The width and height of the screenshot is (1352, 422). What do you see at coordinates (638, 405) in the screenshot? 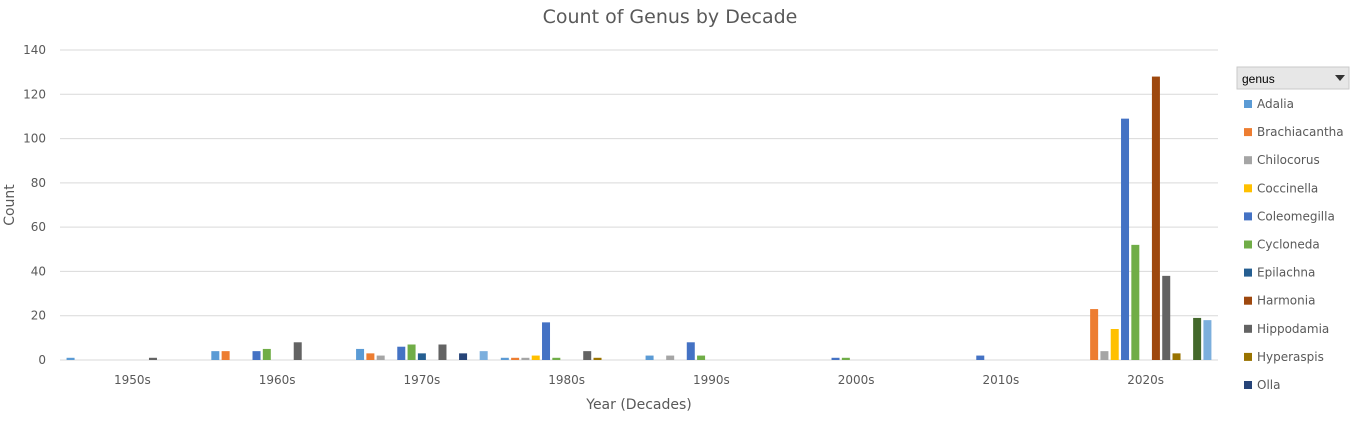
I see `x-axis-title: Year (Decades)` at bounding box center [638, 405].